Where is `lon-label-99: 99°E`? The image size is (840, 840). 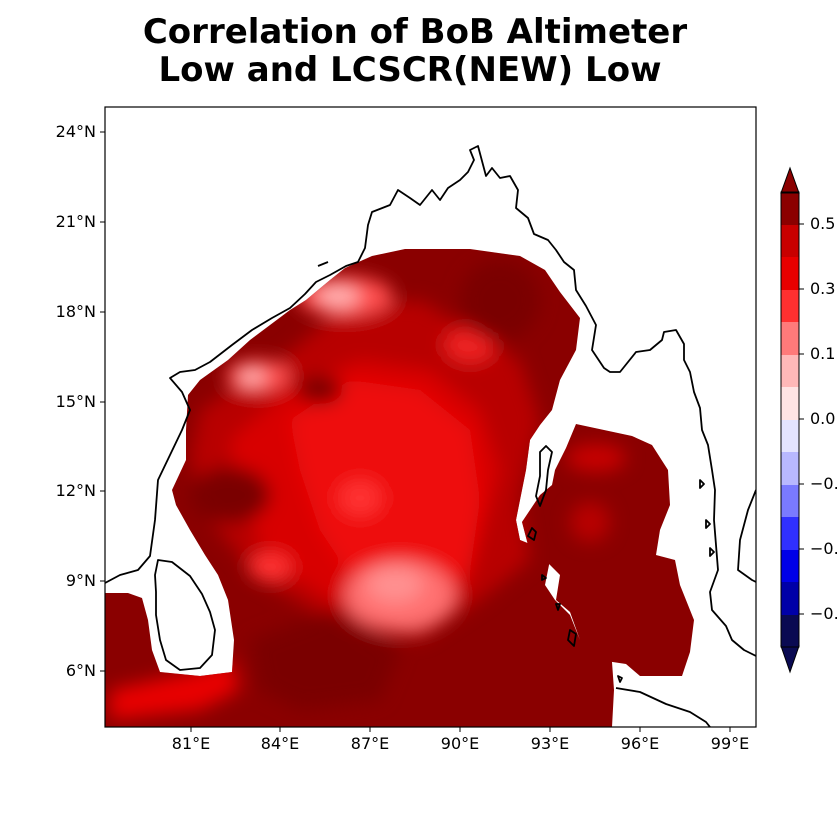
lon-label-99: 99°E is located at coordinates (730, 743).